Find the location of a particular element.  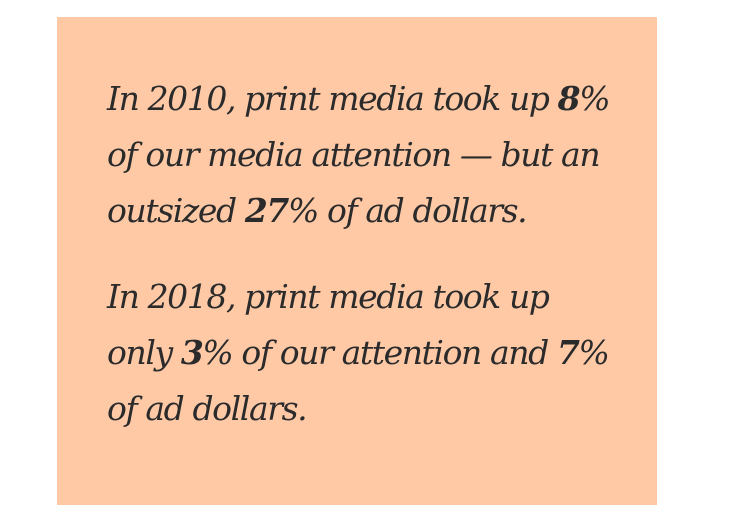

text: In 2010, print media took up is located at coordinates (332, 98).